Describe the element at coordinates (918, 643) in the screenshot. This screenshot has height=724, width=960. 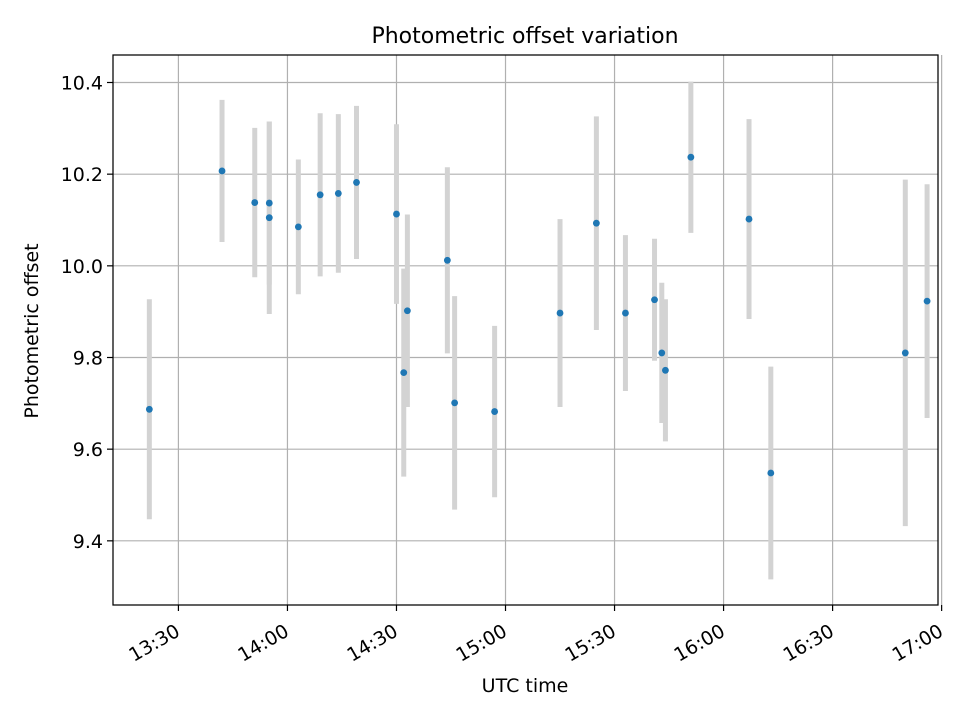
I see `x-tick-label: 17:00` at that location.